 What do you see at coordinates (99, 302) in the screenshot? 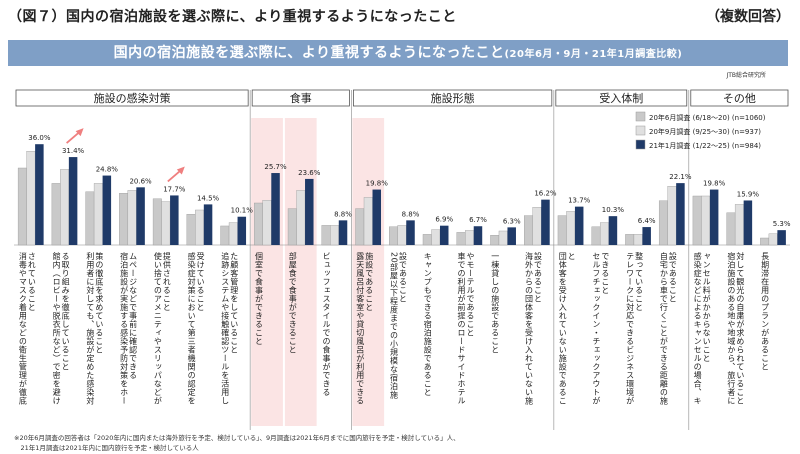
I see `category-label: 策の徹底を求めていること` at bounding box center [99, 302].